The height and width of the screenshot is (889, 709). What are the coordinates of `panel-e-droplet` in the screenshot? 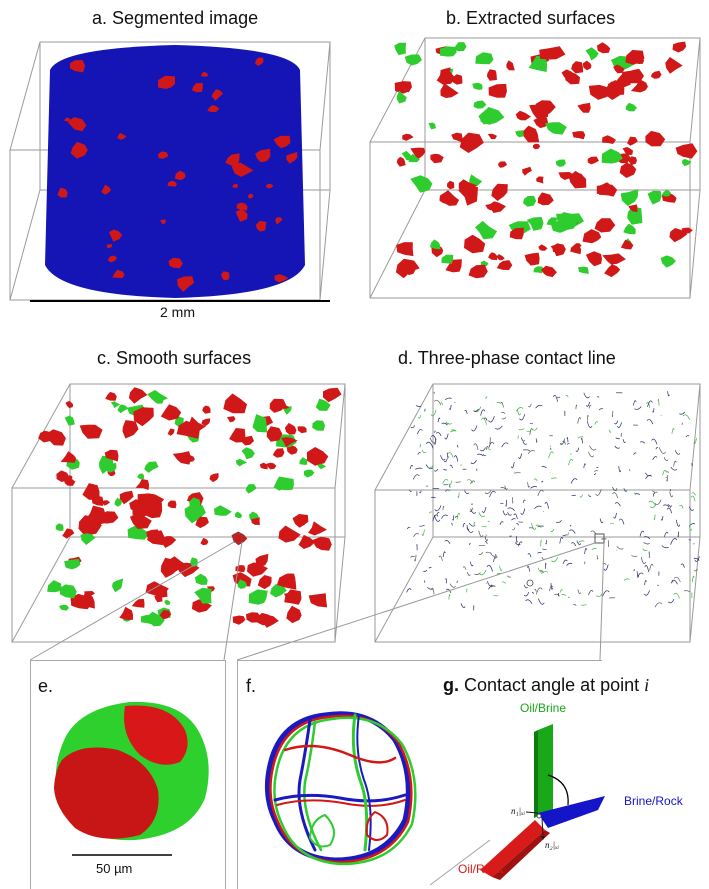 It's located at (131, 771).